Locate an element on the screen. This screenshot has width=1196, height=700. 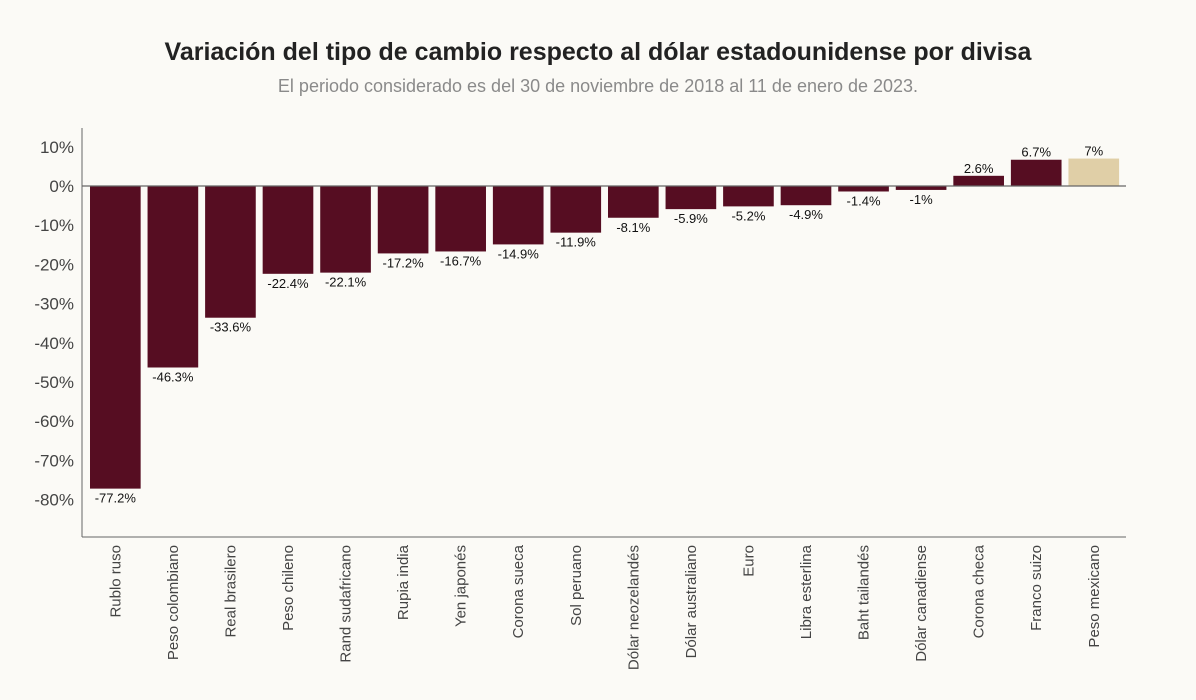
x-tick-label: Rupia india is located at coordinates (403, 582).